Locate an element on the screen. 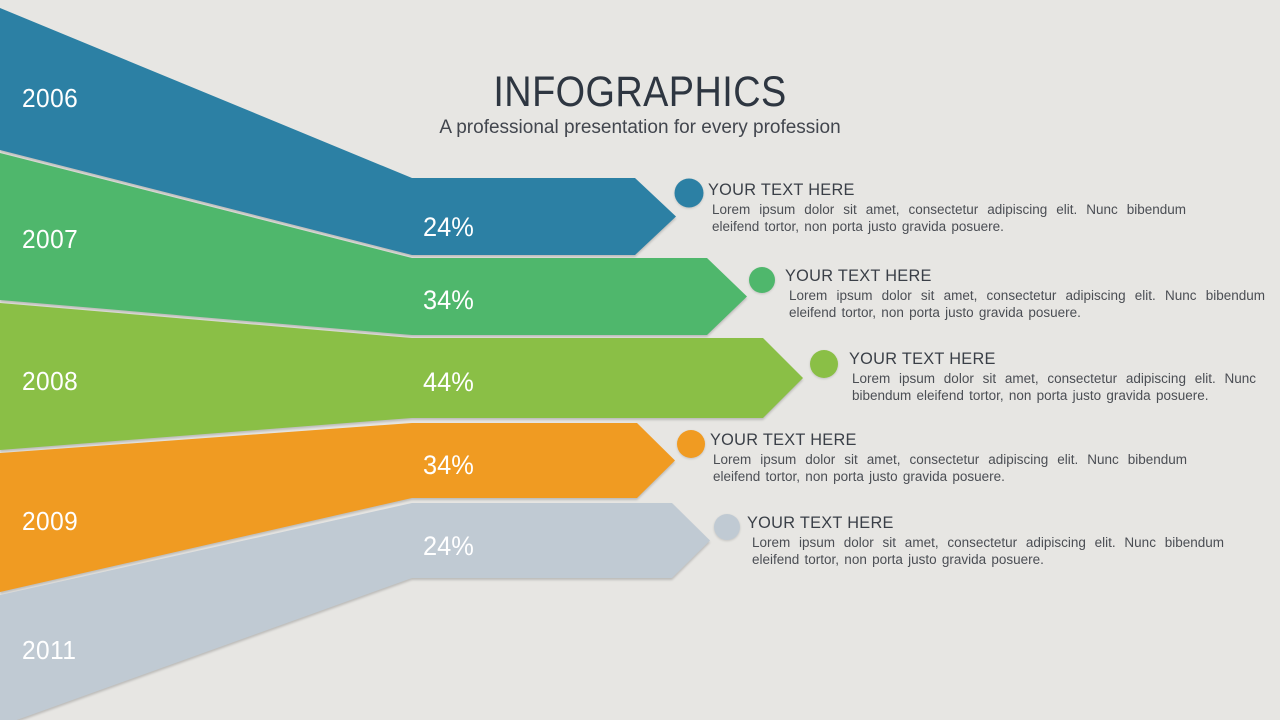 This screenshot has width=1280, height=720. year-label-2008: 2008 is located at coordinates (50, 381).